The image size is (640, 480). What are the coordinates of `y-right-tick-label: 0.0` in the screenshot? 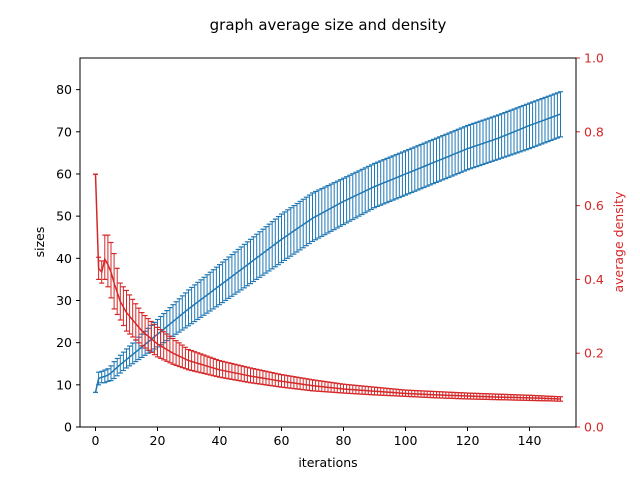 It's located at (594, 427).